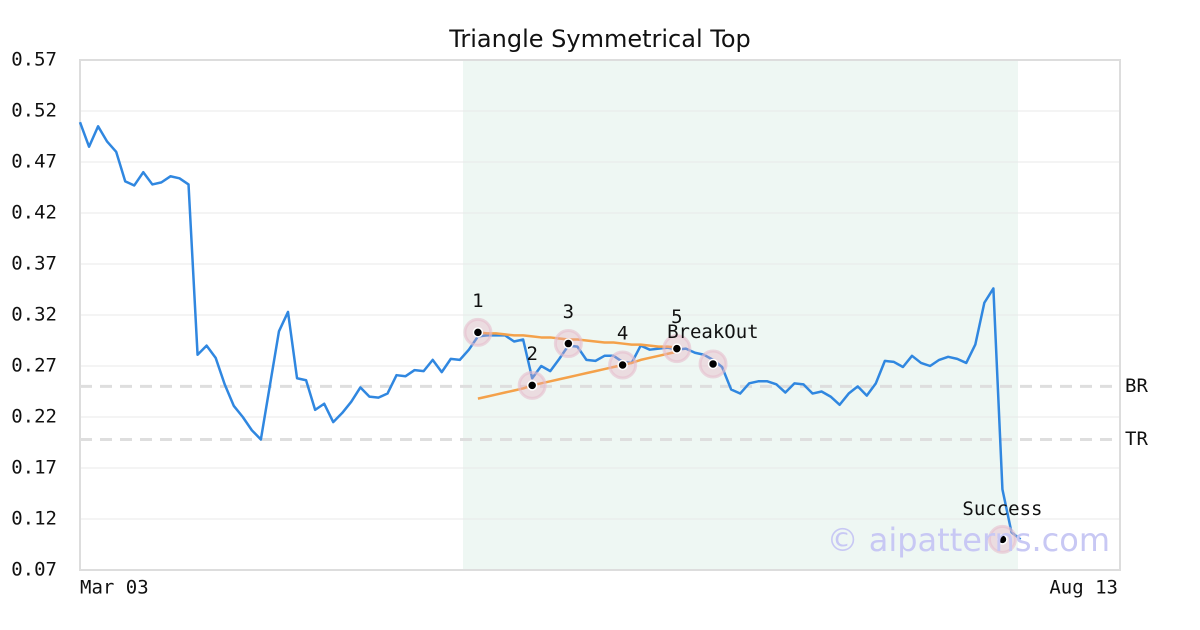 This screenshot has height=630, width=1200. I want to click on y-tick-label: 0.42, so click(34, 213).